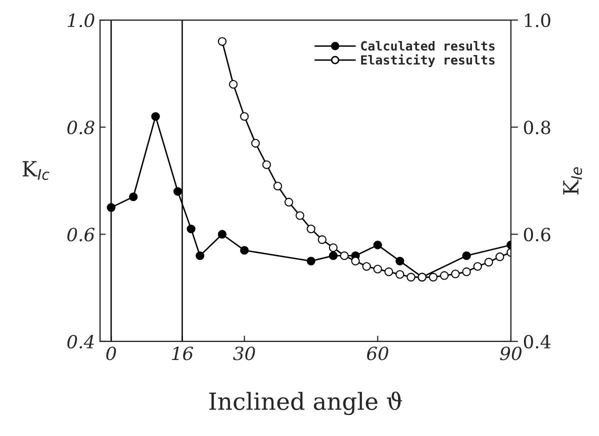 The height and width of the screenshot is (436, 599). Describe the element at coordinates (537, 235) in the screenshot. I see `y2-tick-label: 0.6` at that location.